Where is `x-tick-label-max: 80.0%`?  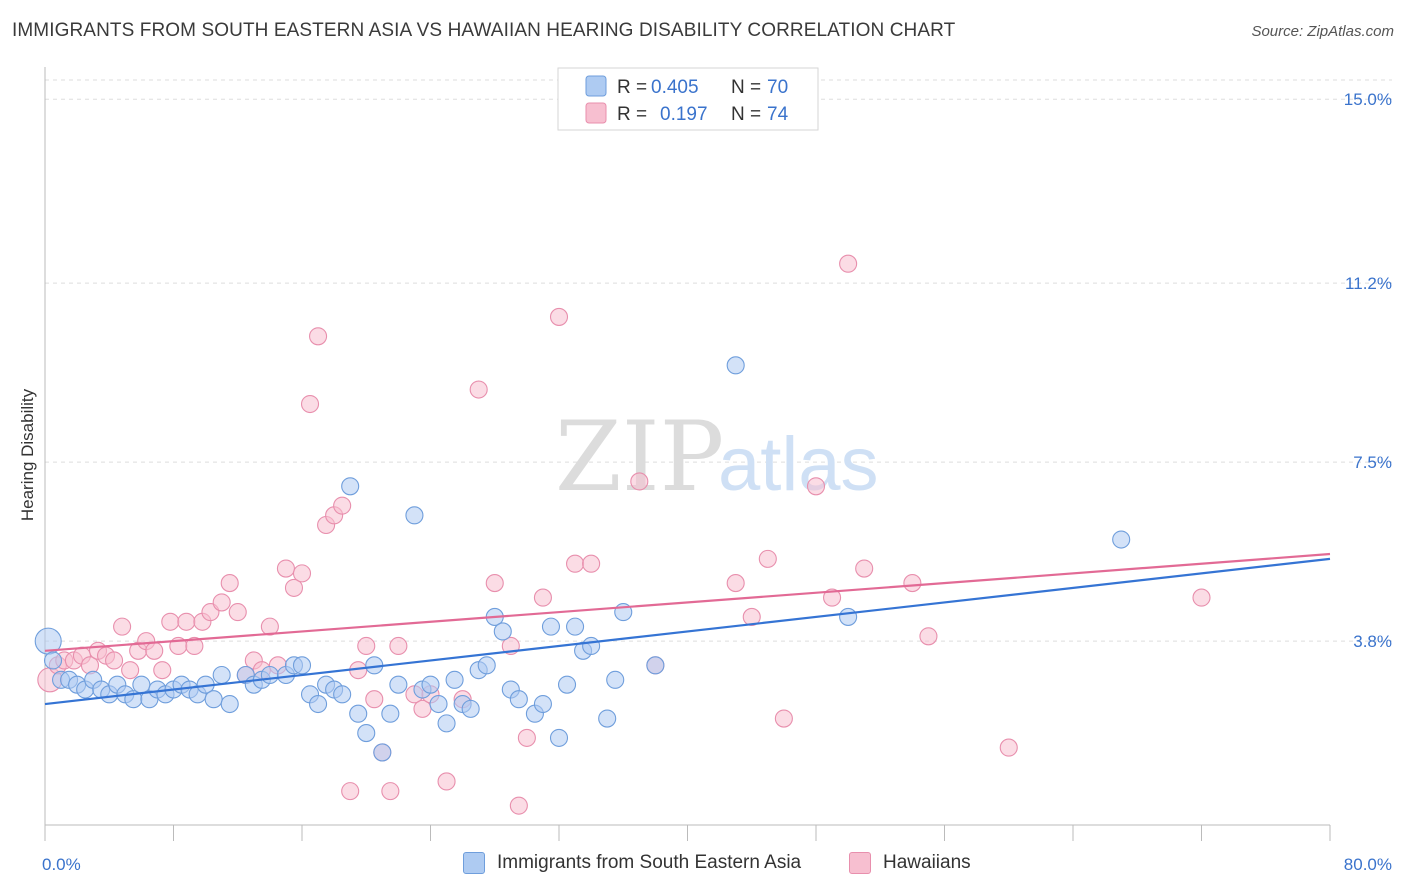
x-tick-label-max: 80.0% is located at coordinates (1368, 864).